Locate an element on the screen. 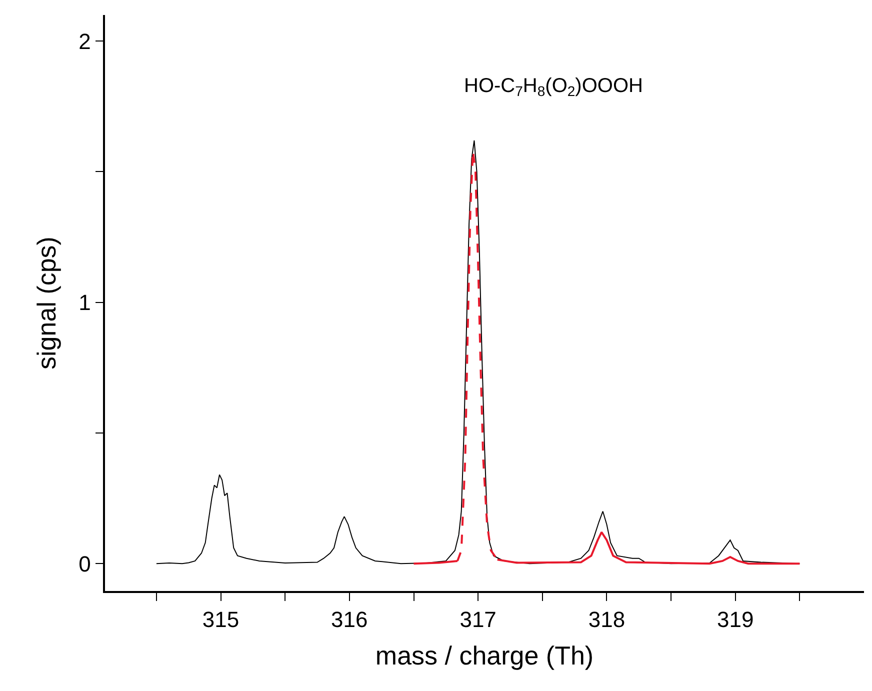 The image size is (872, 691). y-tick-label: 1 is located at coordinates (84, 303).